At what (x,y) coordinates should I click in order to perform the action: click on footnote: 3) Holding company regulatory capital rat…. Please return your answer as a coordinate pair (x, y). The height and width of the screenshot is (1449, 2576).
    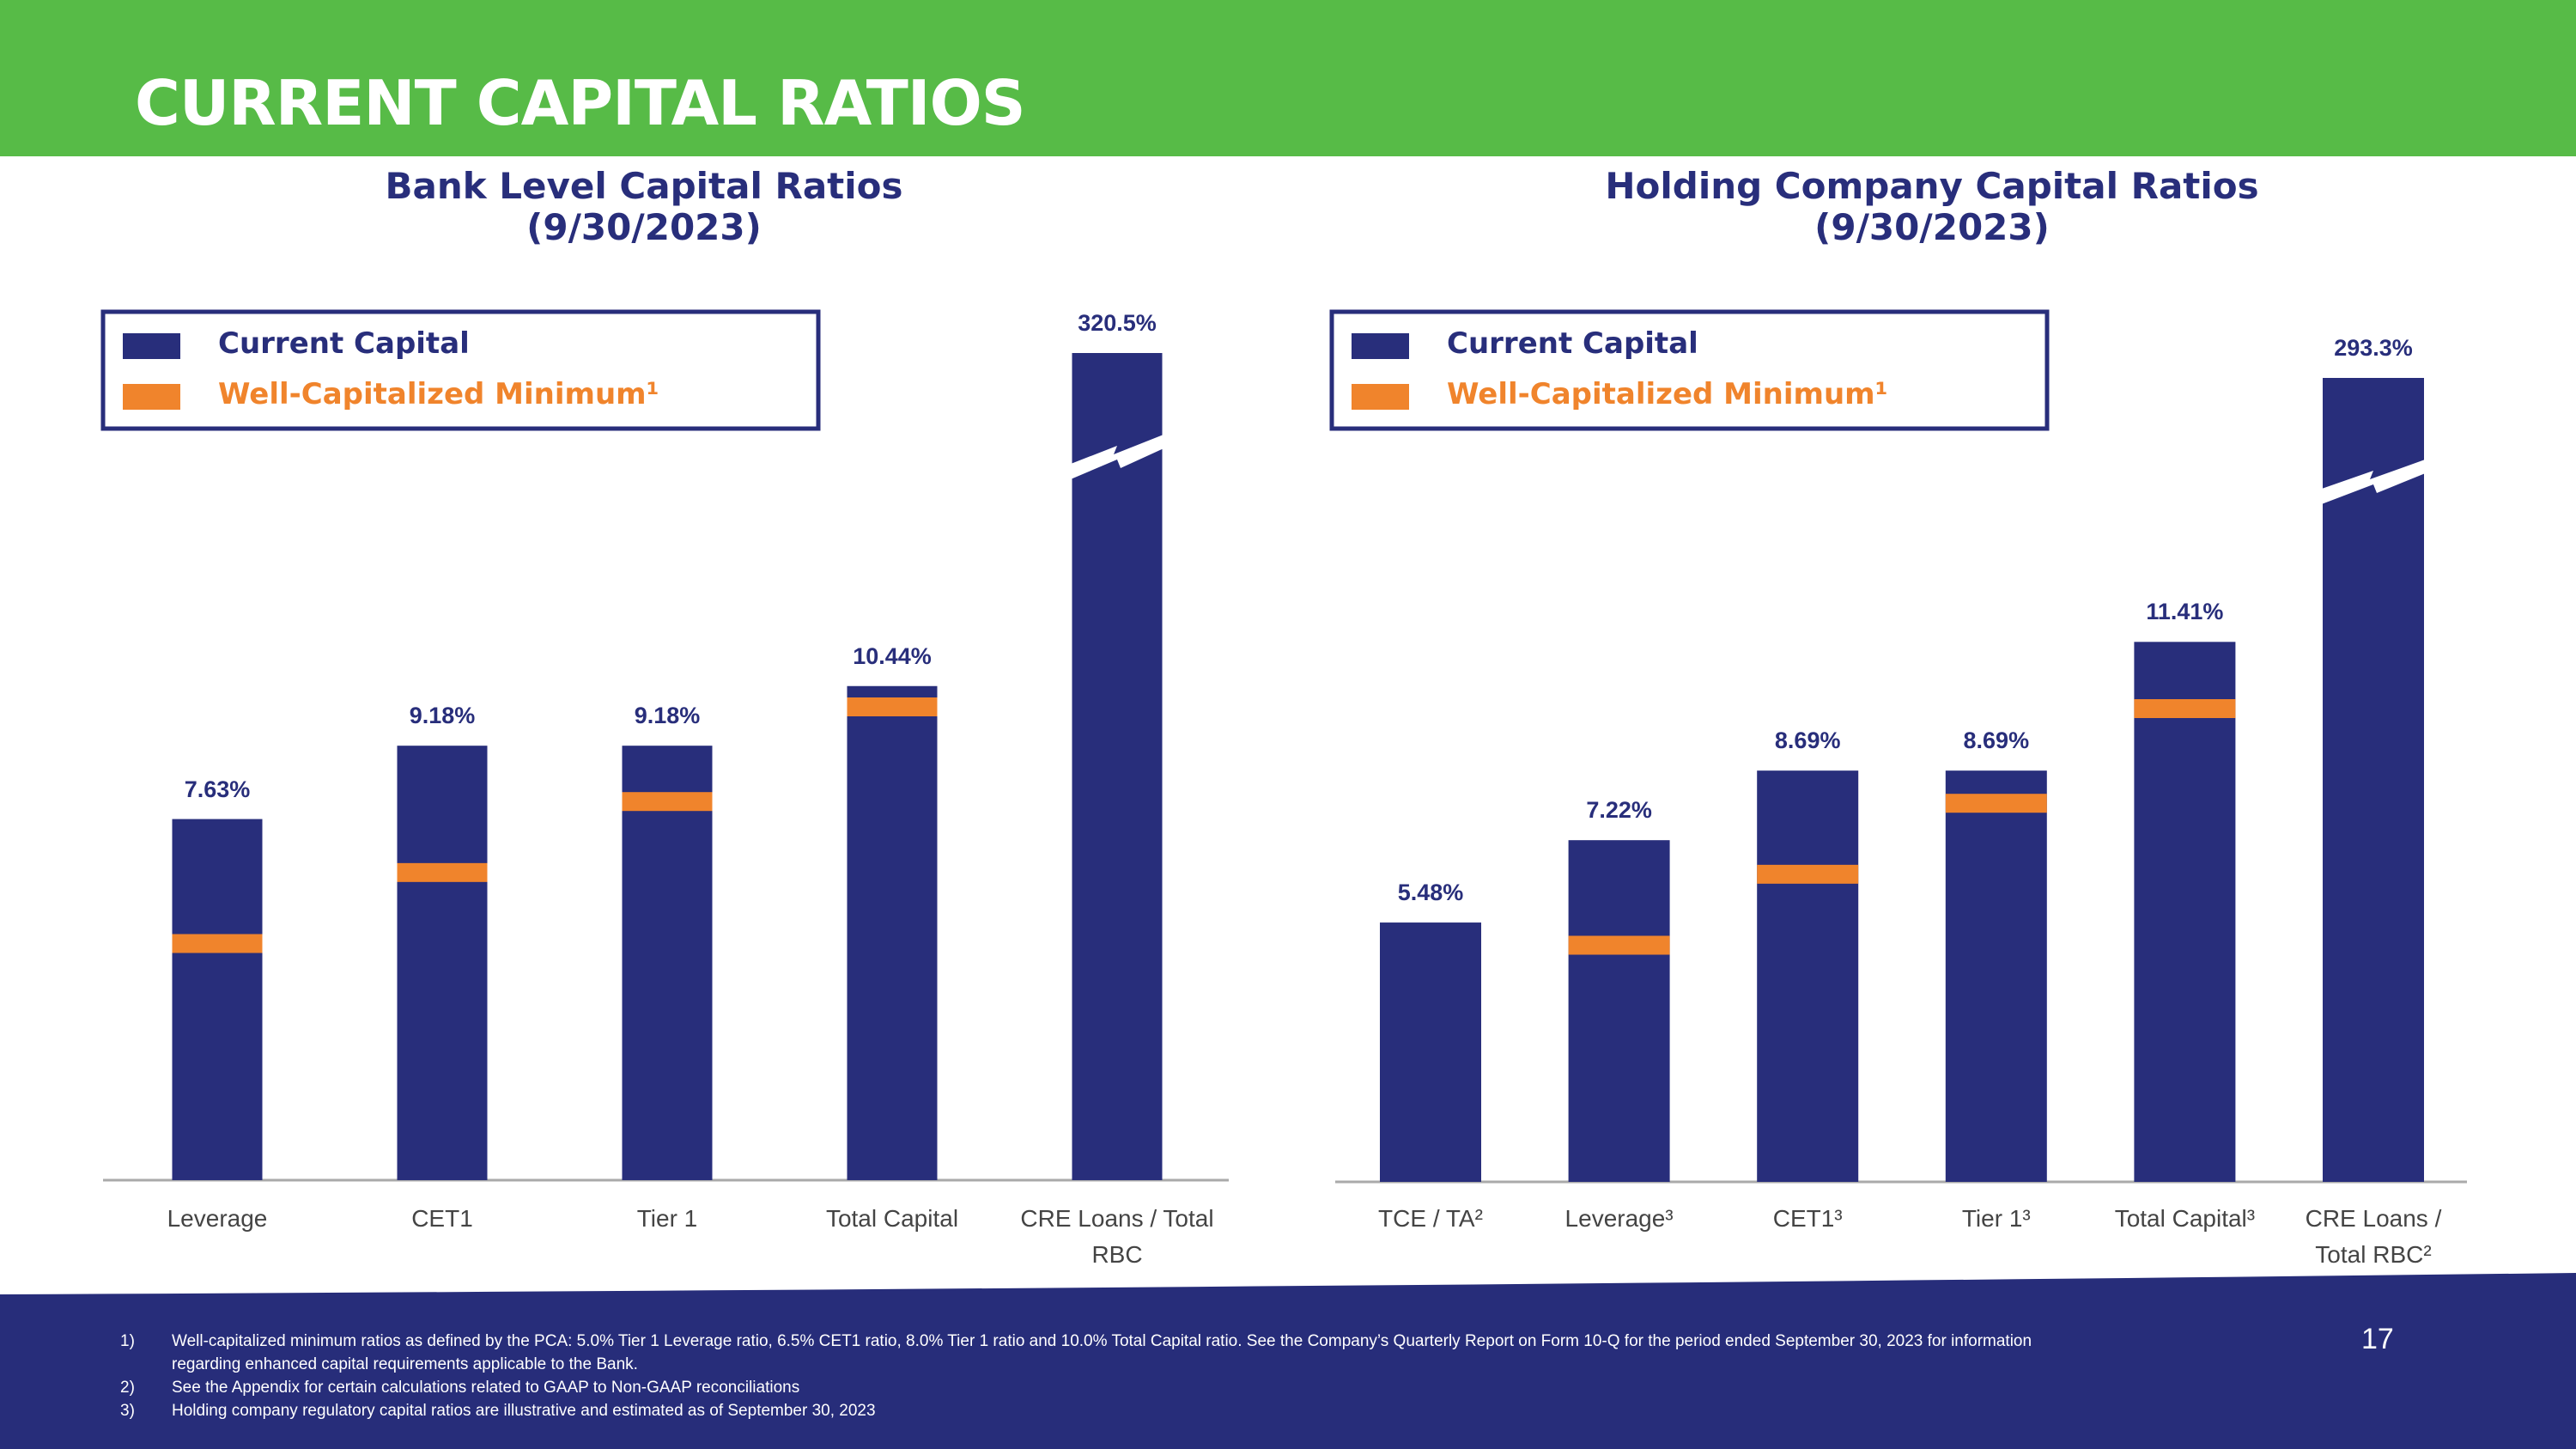
    Looking at the image, I should click on (1082, 1410).